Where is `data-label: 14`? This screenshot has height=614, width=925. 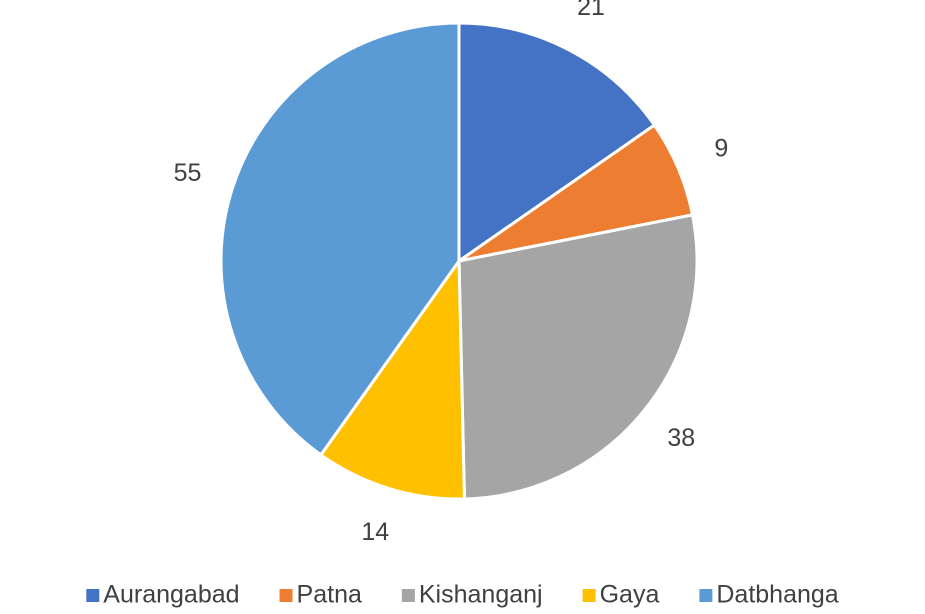
data-label: 14 is located at coordinates (375, 532).